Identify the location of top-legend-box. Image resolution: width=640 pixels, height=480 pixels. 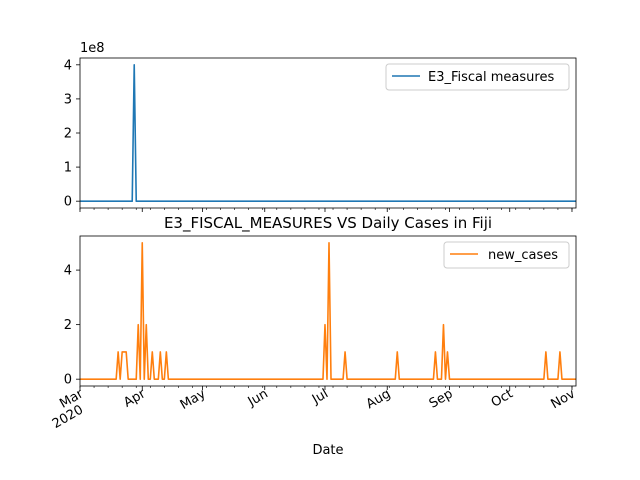
(477, 77).